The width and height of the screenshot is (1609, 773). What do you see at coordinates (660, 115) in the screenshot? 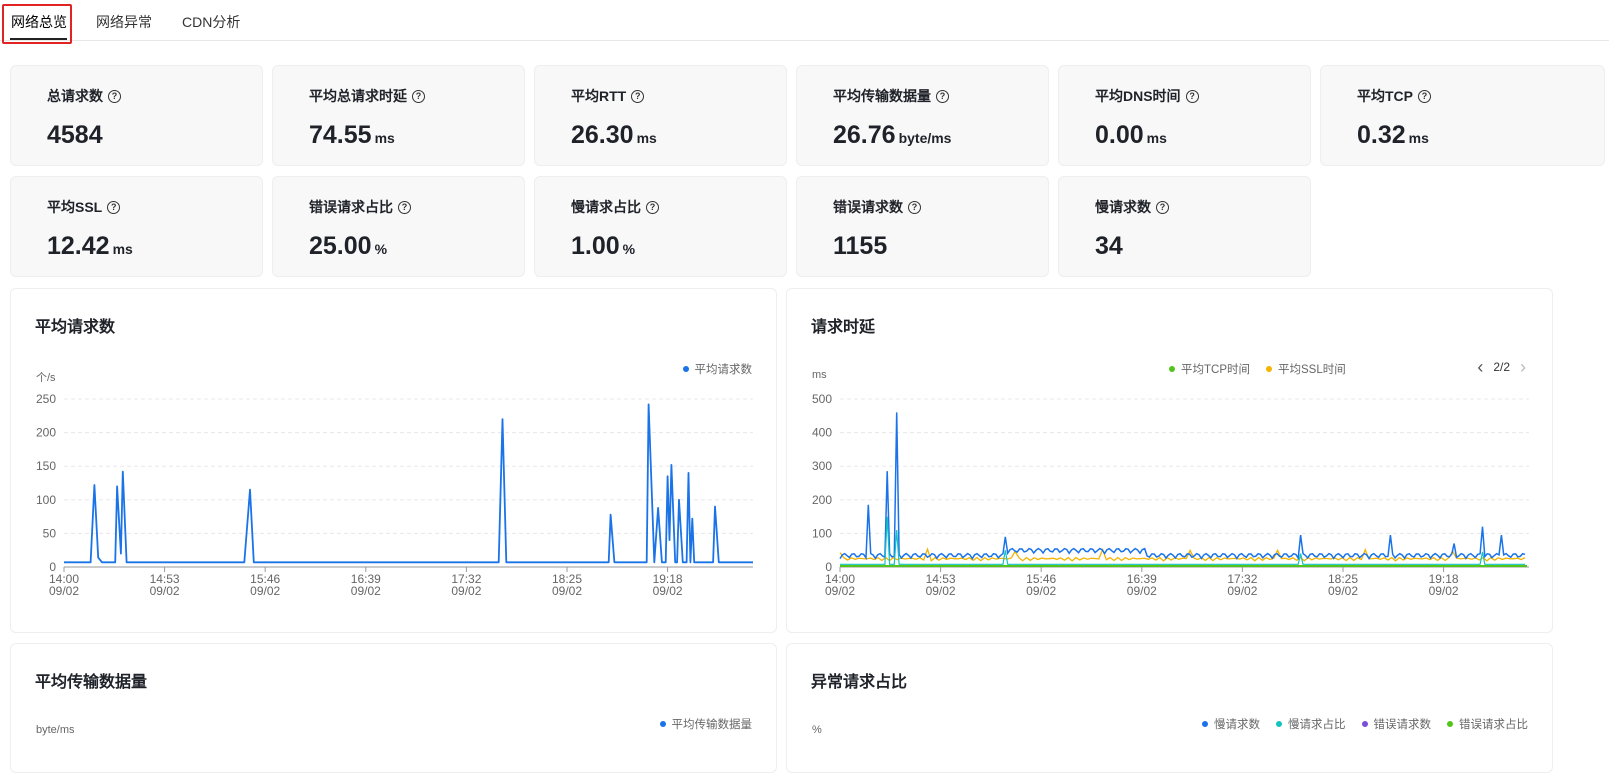
I see `metric-card-avg-rtt: 平均RTT? 26.30 ms` at bounding box center [660, 115].